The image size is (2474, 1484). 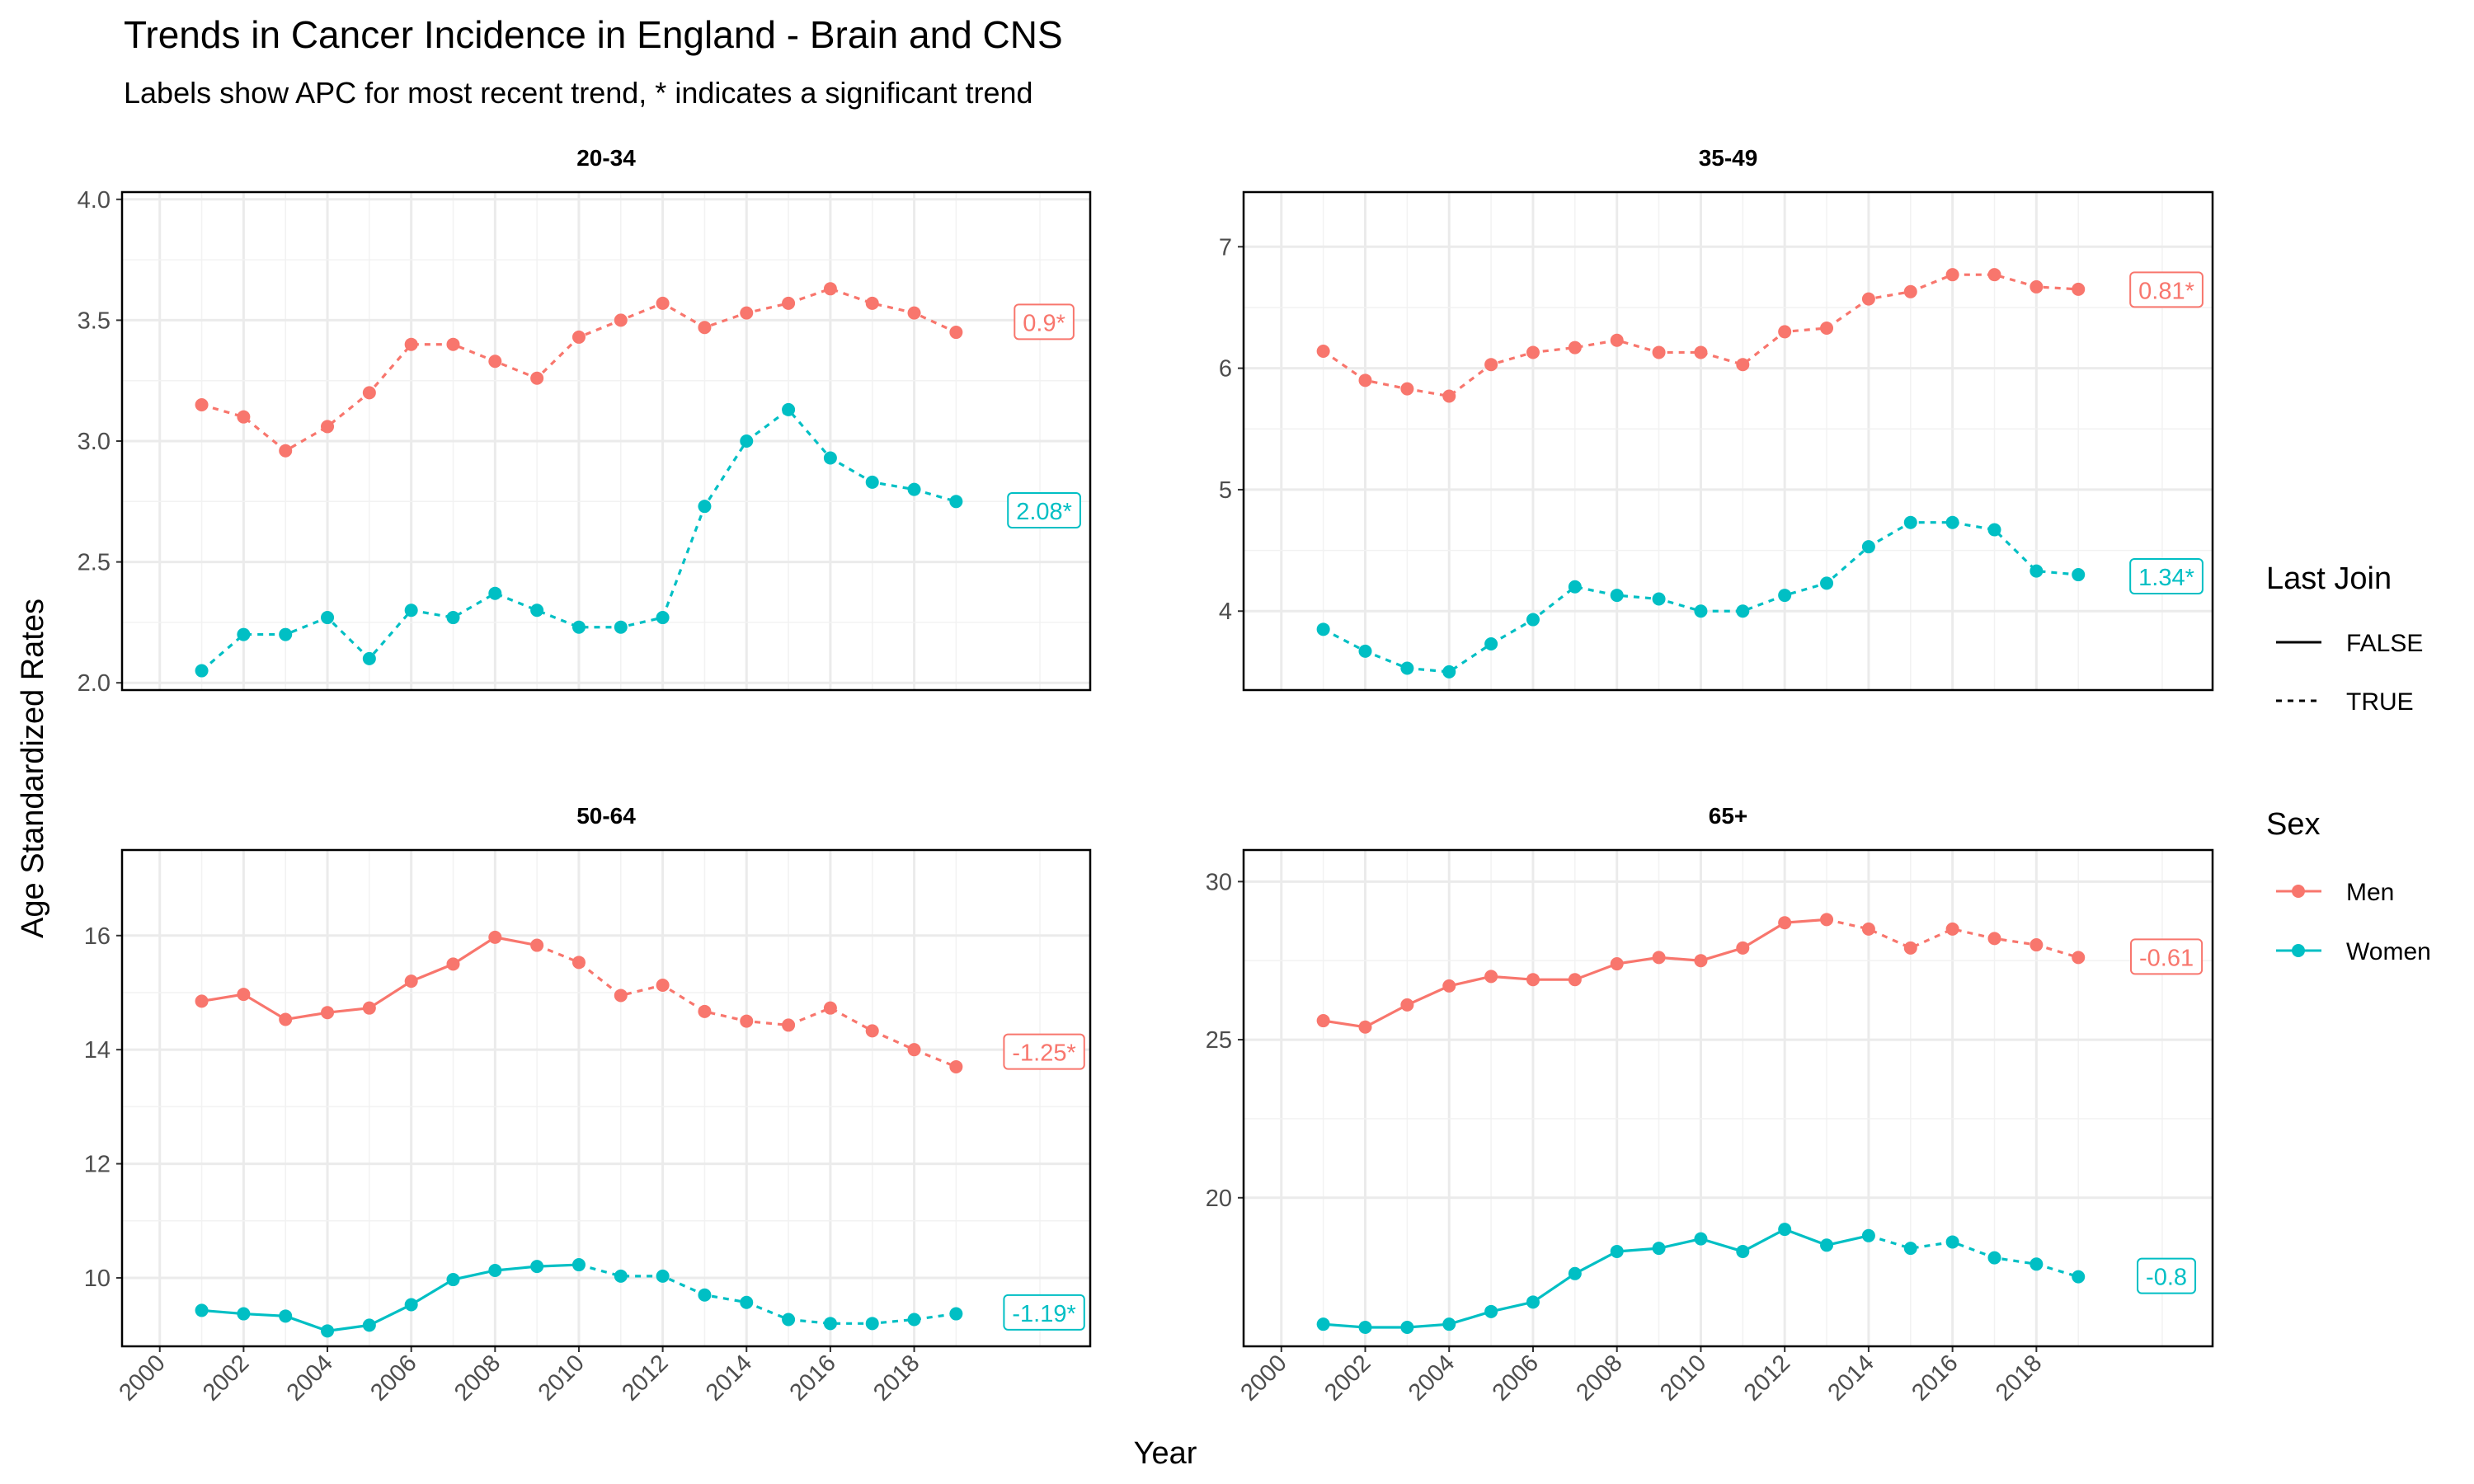 I want to click on series-women: -0.8, so click(x=1756, y=1278).